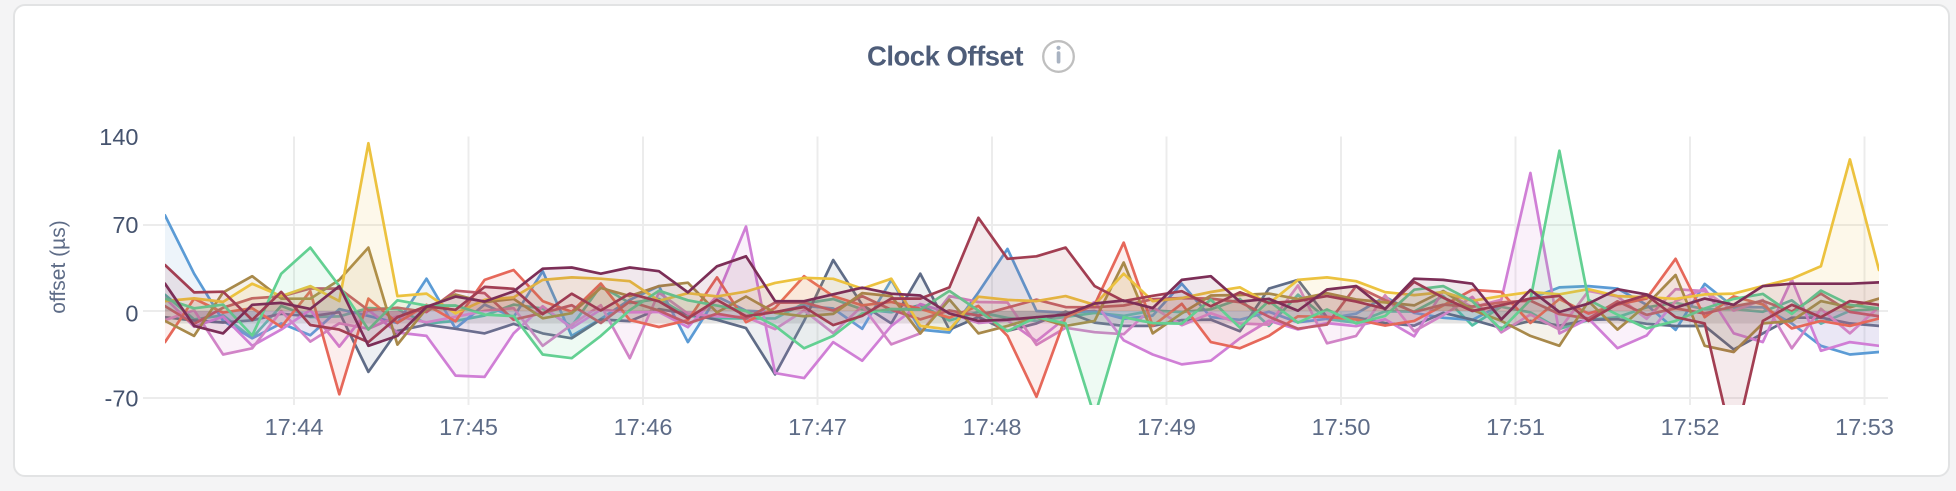  I want to click on svg-text: Clock Offset, so click(945, 56).